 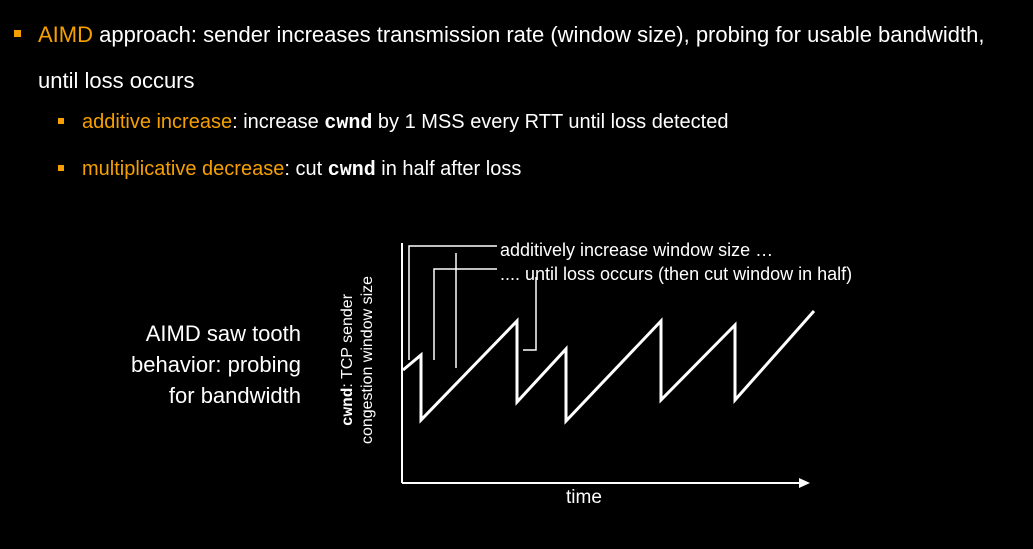 I want to click on sub-bullet-pre: : cut, so click(x=306, y=169).